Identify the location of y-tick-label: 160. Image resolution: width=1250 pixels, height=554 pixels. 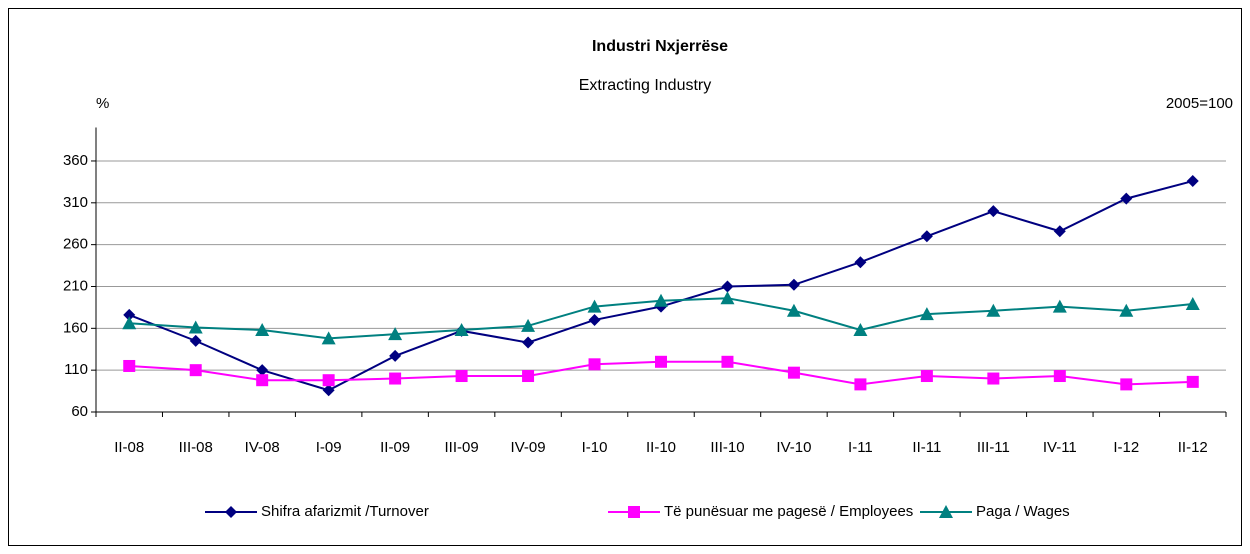
(75, 327).